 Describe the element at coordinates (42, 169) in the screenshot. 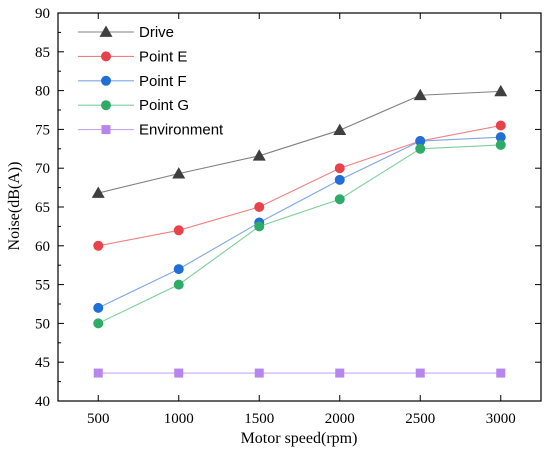

I see `y-tick-label: 70` at that location.